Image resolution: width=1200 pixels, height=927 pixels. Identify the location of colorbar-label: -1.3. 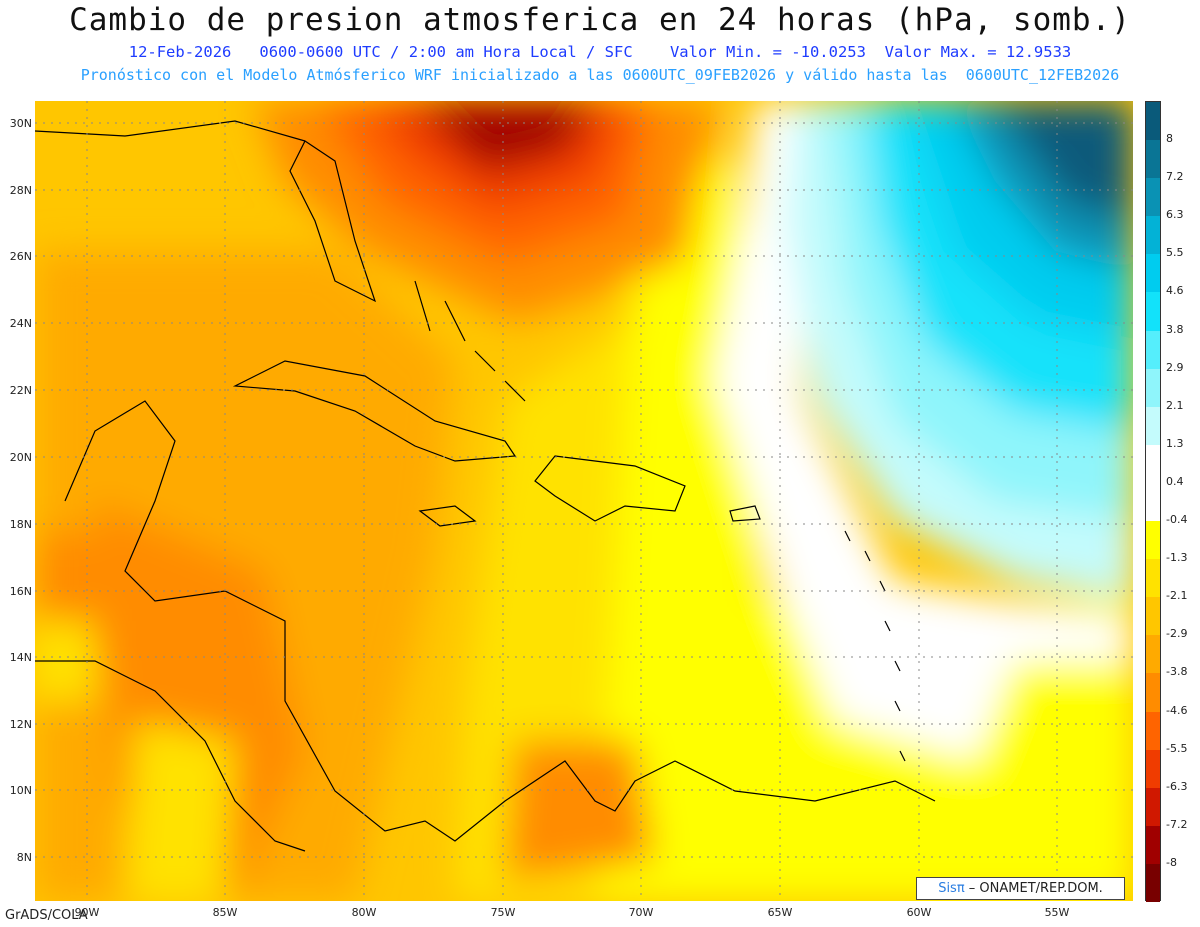
(1177, 558).